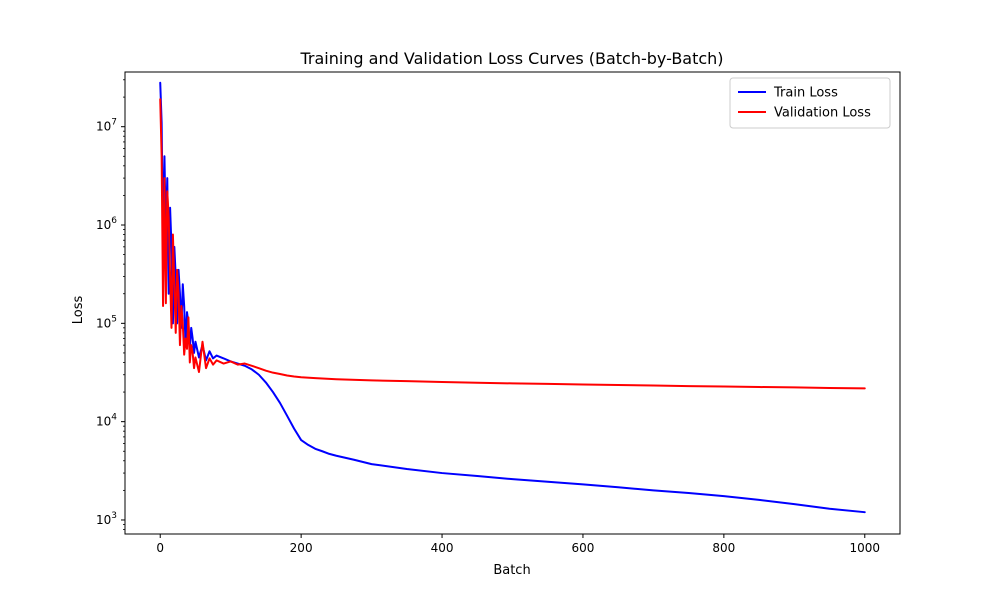 The width and height of the screenshot is (1000, 600). What do you see at coordinates (106, 126) in the screenshot?
I see `y-tick-label: 10⁷` at bounding box center [106, 126].